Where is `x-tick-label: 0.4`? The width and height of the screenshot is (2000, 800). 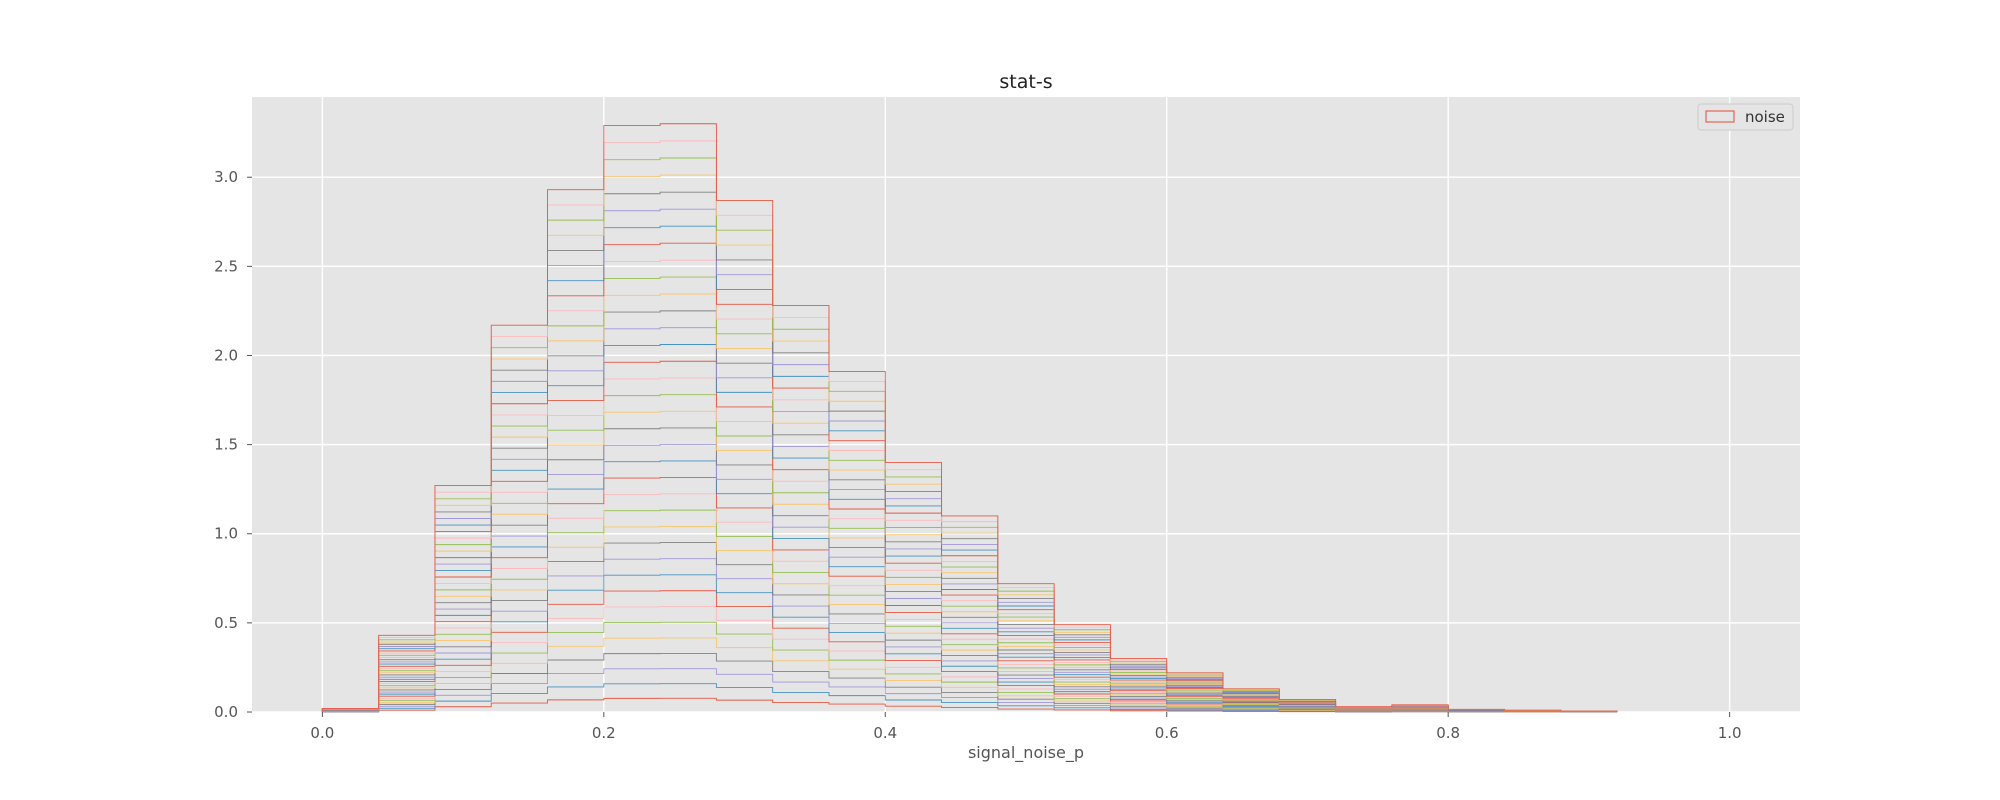
x-tick-label: 0.4 is located at coordinates (885, 733).